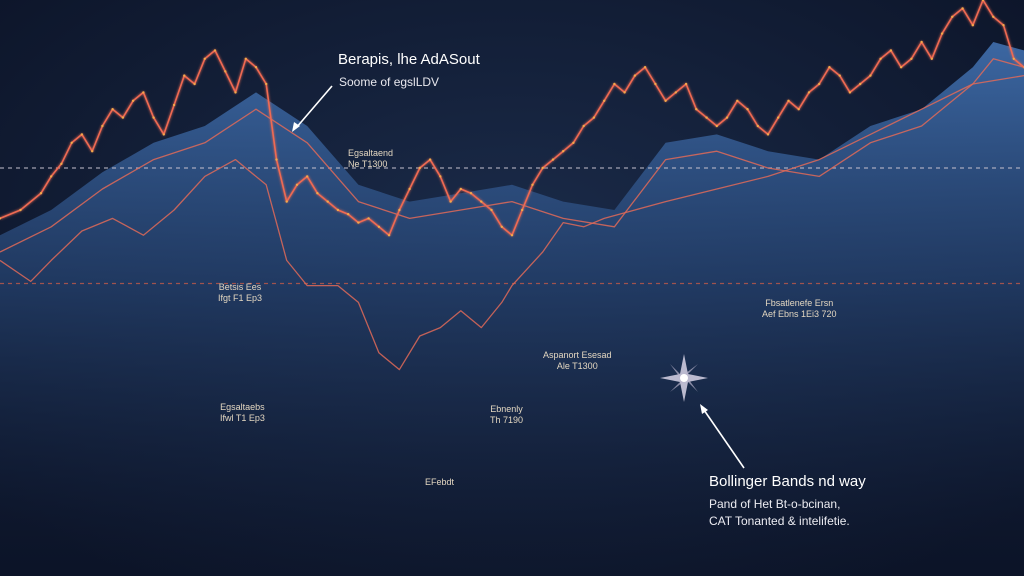 The width and height of the screenshot is (1024, 576). Describe the element at coordinates (409, 59) in the screenshot. I see `chart-title: Berapis, lhe AdASout` at that location.